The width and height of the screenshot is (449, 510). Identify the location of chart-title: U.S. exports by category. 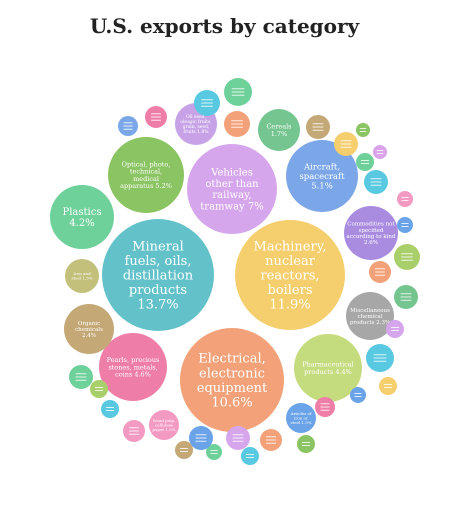
(224, 26).